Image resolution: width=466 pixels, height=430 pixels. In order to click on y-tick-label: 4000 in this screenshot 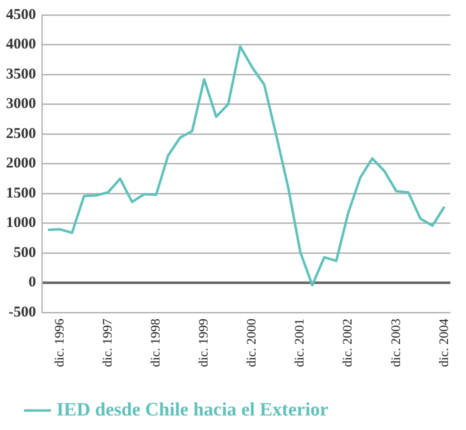, I will do `click(21, 44)`.